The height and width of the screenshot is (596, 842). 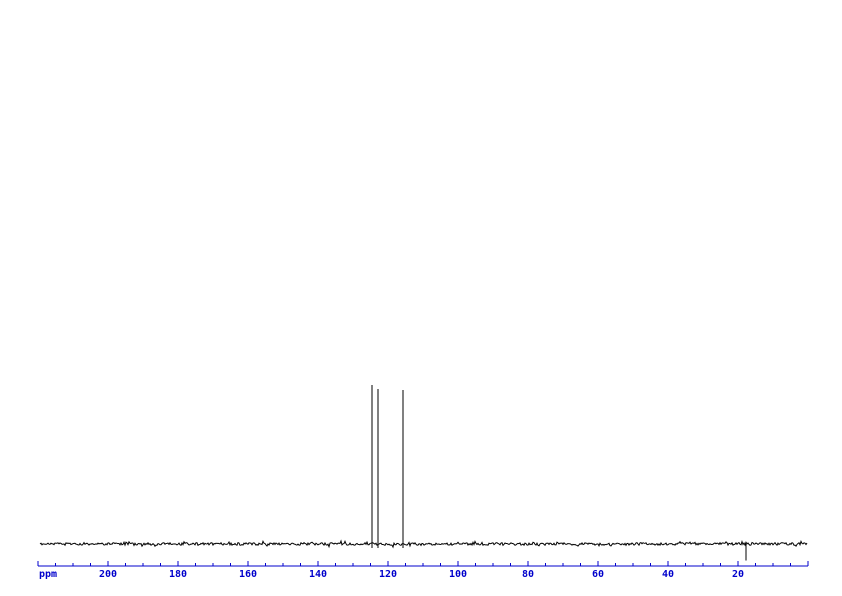 I want to click on x-axis-tick-label: 200, so click(x=108, y=574).